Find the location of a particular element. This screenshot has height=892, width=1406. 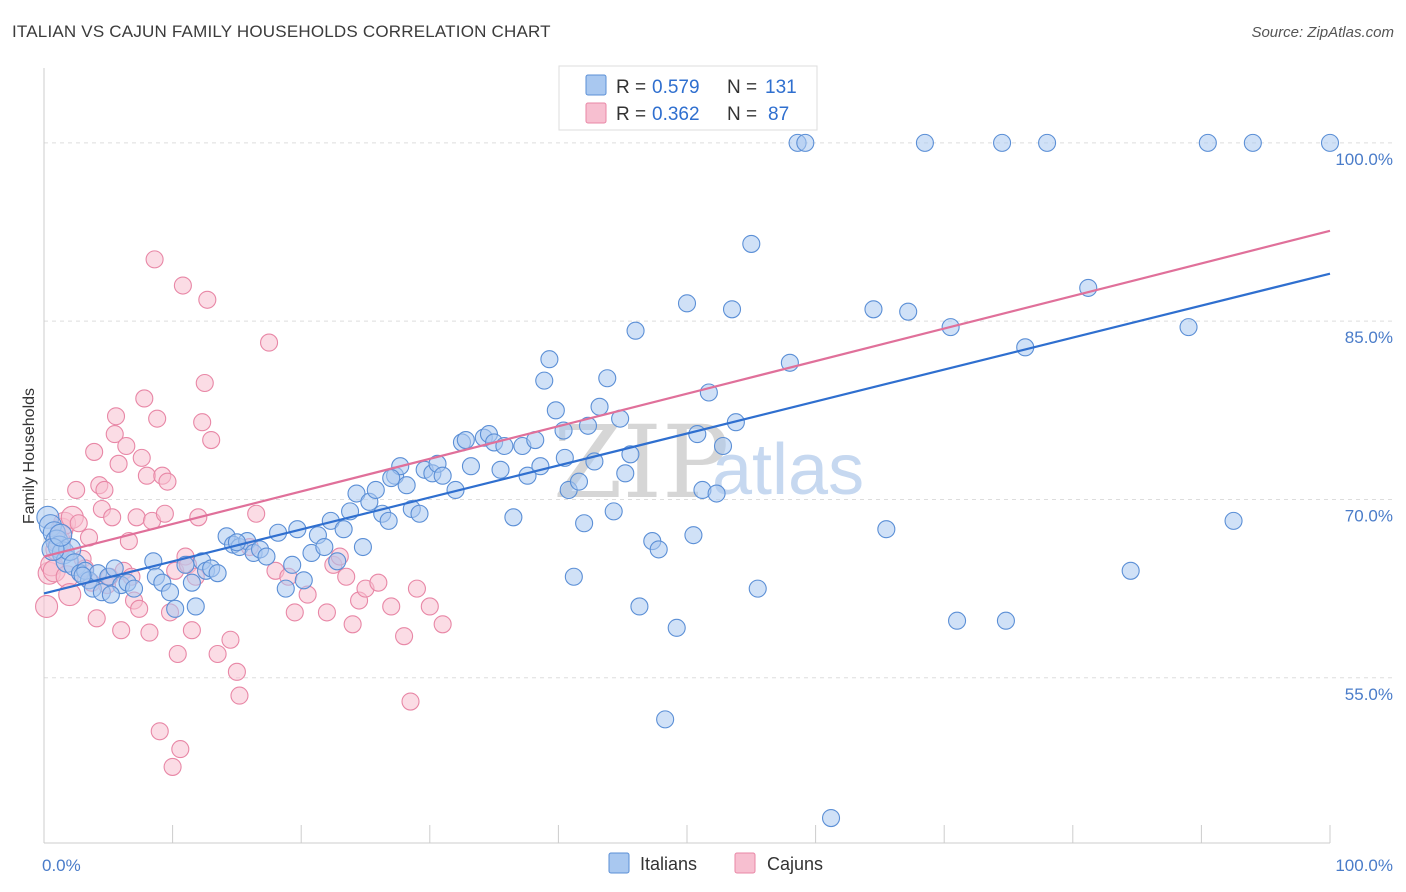

legend-italians-r-label: R = is located at coordinates (631, 87).